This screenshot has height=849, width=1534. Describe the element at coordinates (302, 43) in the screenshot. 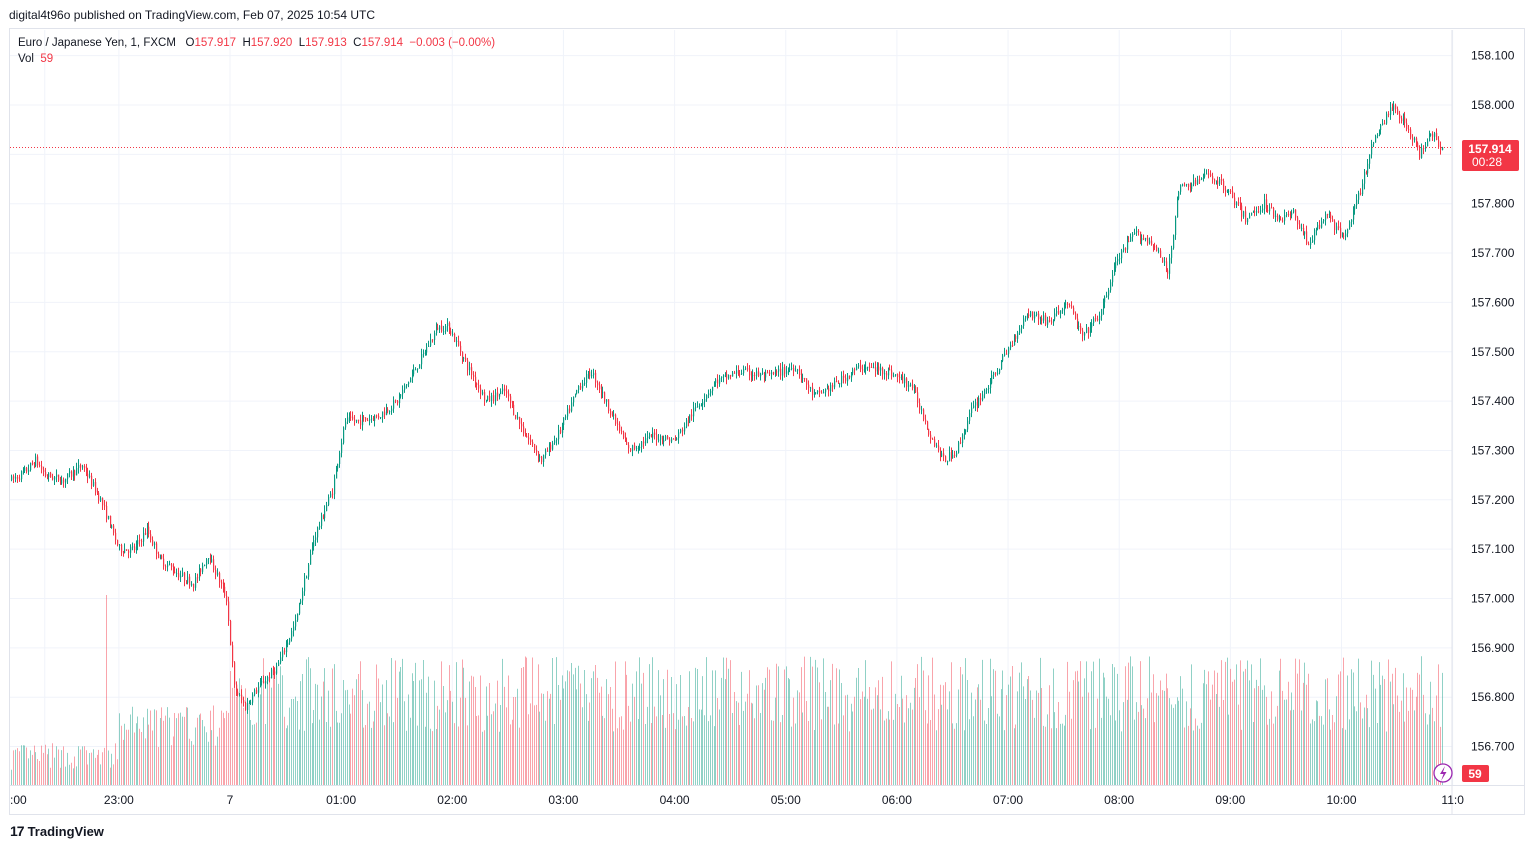

I see `low-label: L` at that location.